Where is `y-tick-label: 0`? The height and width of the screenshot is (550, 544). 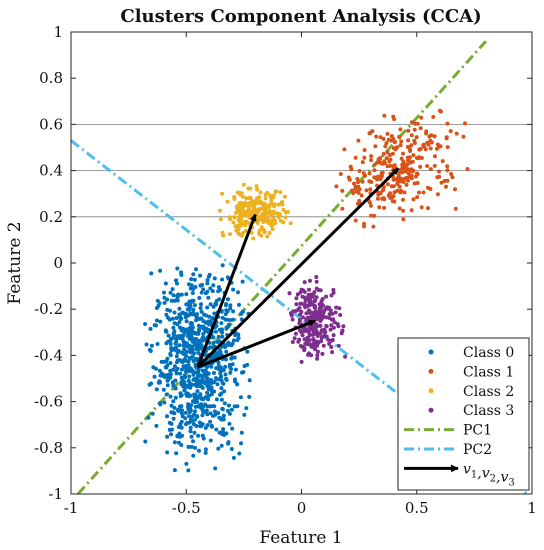
y-tick-label: 0 is located at coordinates (58, 263).